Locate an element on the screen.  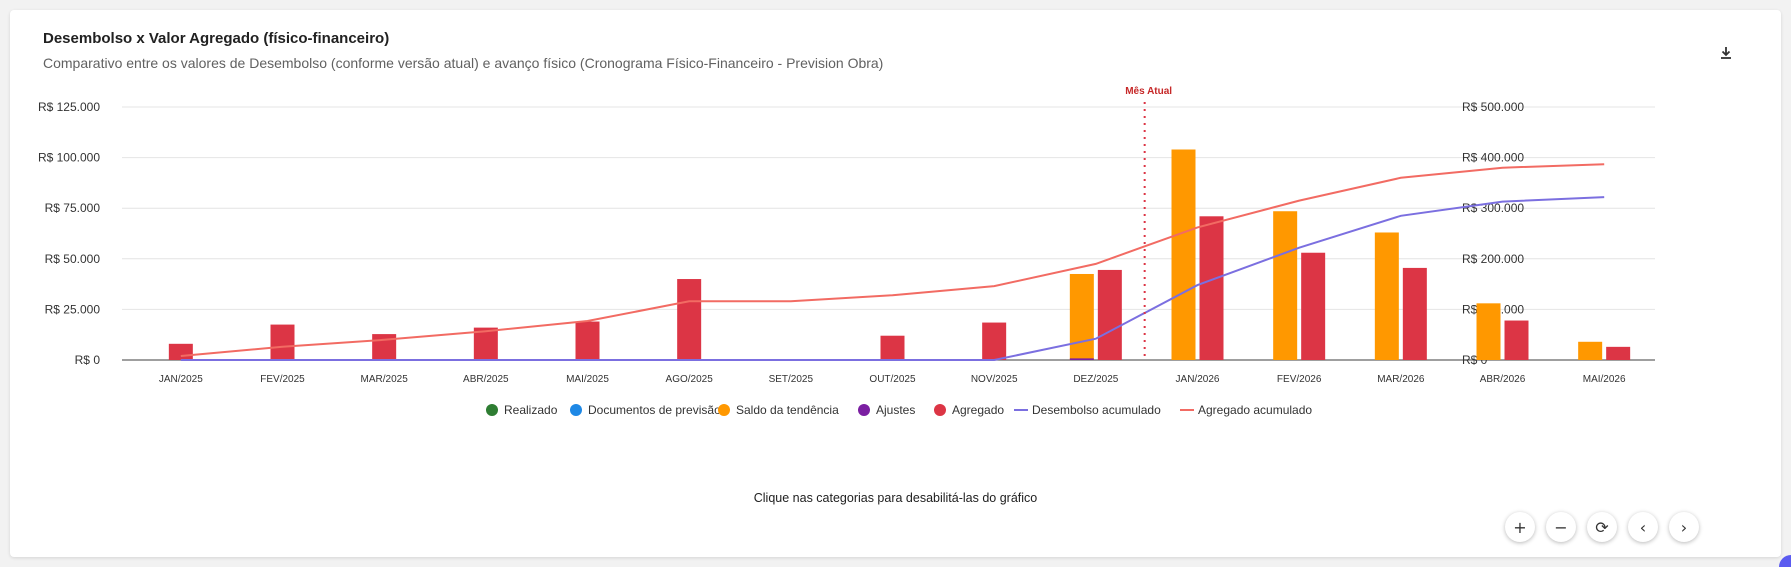
x-tick-label: JAN/2026 is located at coordinates (1198, 379).